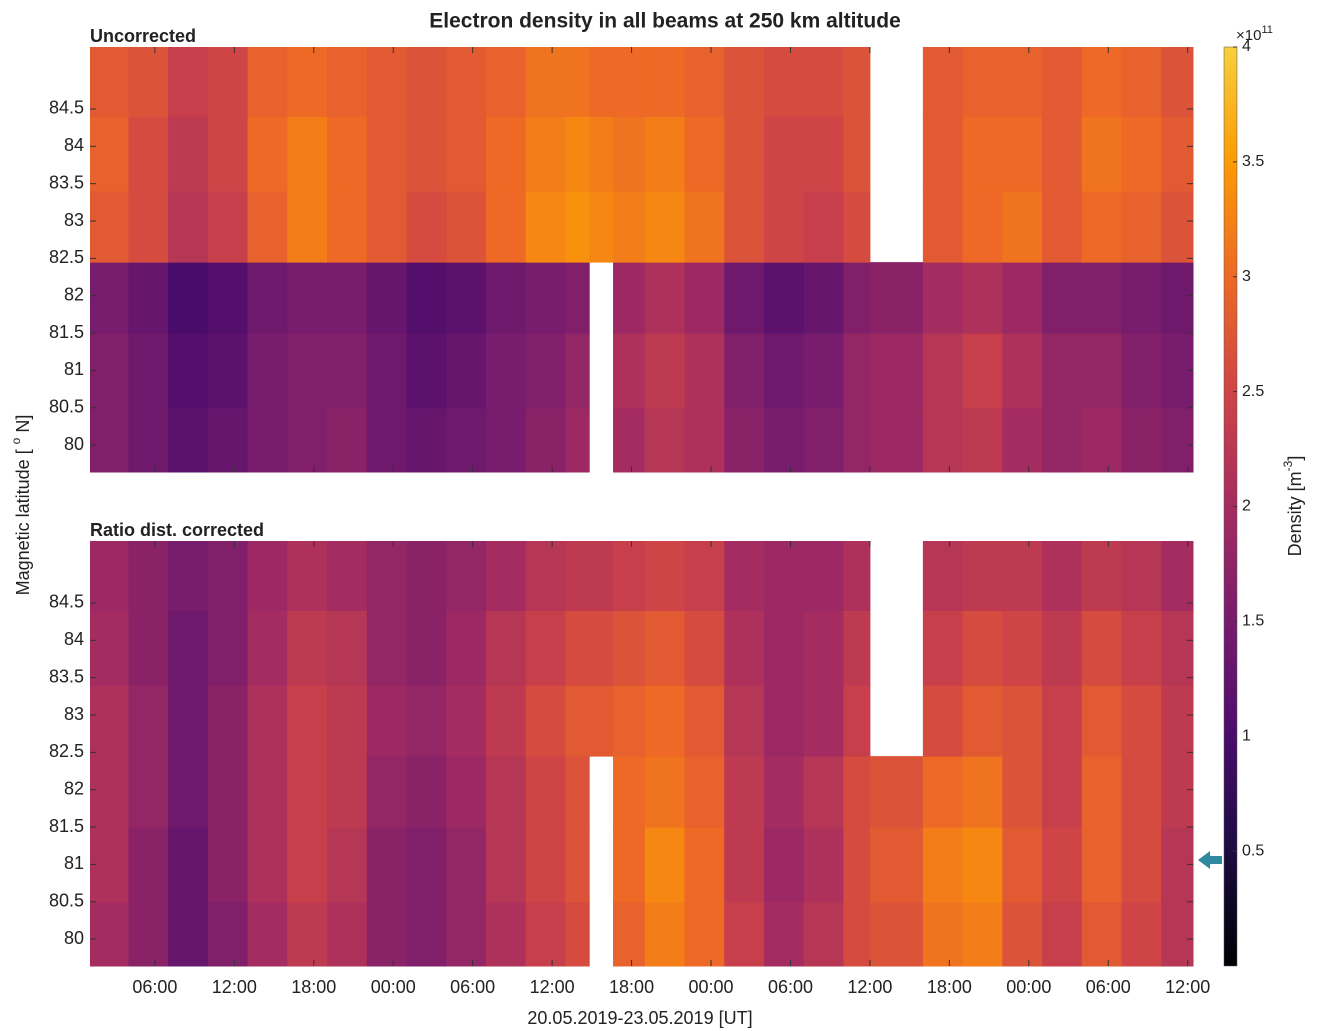  Describe the element at coordinates (313, 987) in the screenshot. I see `x-tick-label: 18:00` at that location.